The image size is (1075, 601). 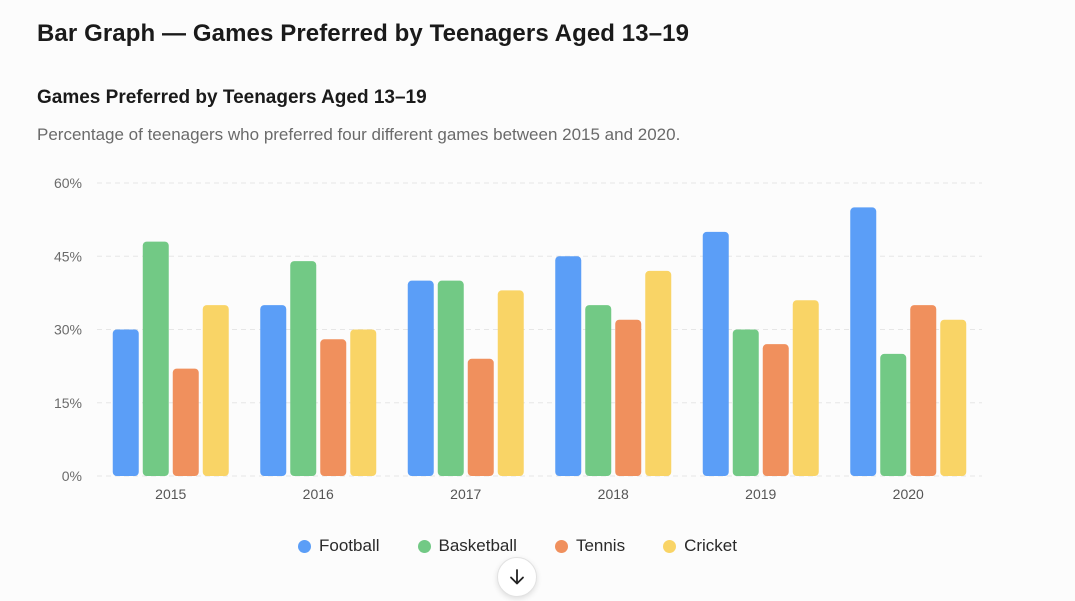 I want to click on bar-tennis-2019, so click(x=775, y=410).